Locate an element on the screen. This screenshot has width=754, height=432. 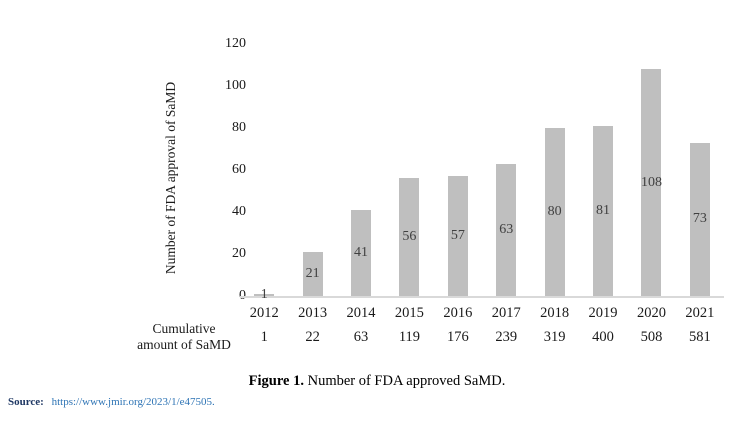
year-label: 2020 is located at coordinates (651, 313).